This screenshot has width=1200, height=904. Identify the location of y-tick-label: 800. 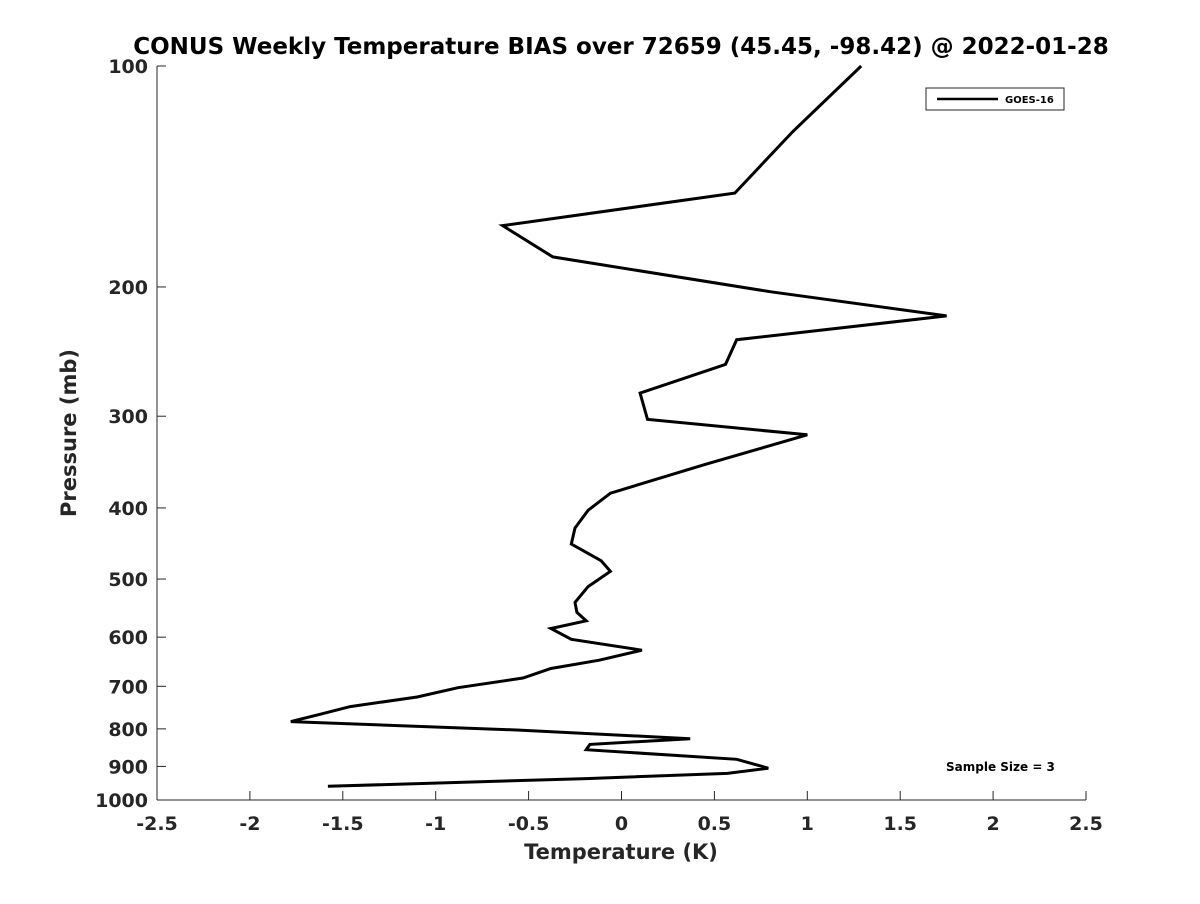
(128, 730).